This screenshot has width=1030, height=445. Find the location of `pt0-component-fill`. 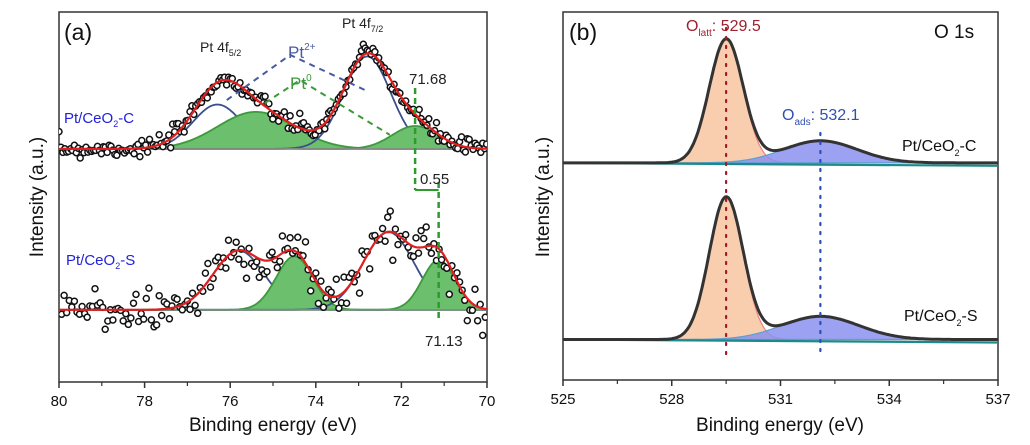

pt0-component-fill is located at coordinates (273, 137).